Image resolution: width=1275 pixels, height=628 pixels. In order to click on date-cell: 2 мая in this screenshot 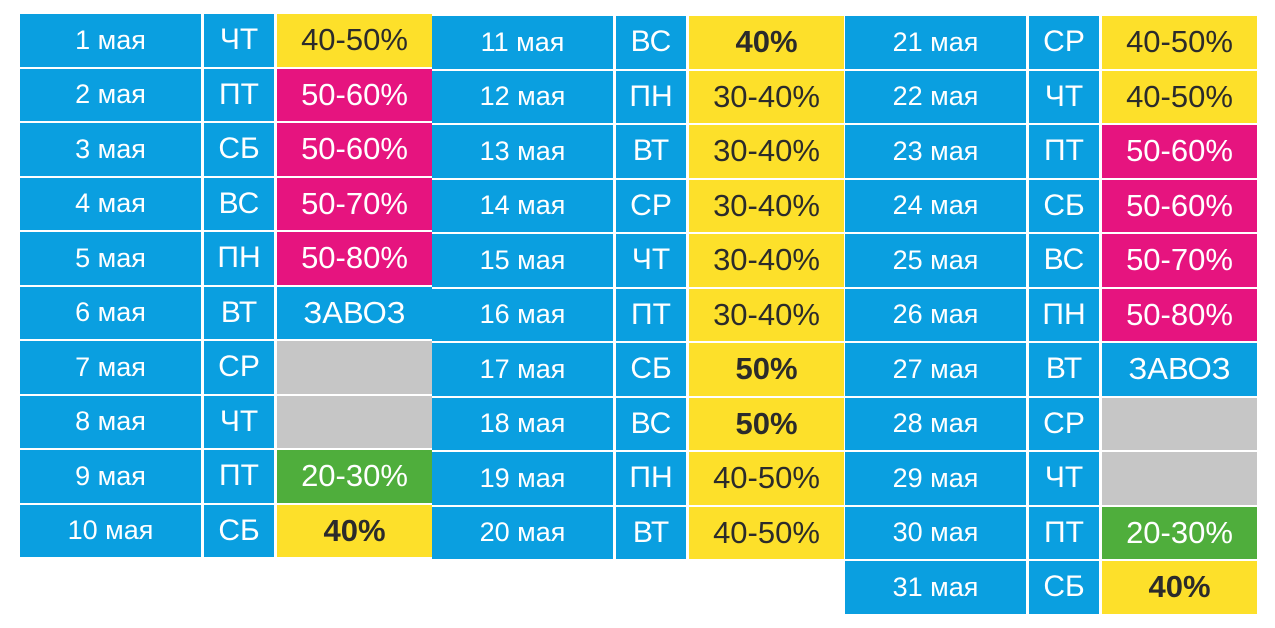, I will do `click(110, 95)`.